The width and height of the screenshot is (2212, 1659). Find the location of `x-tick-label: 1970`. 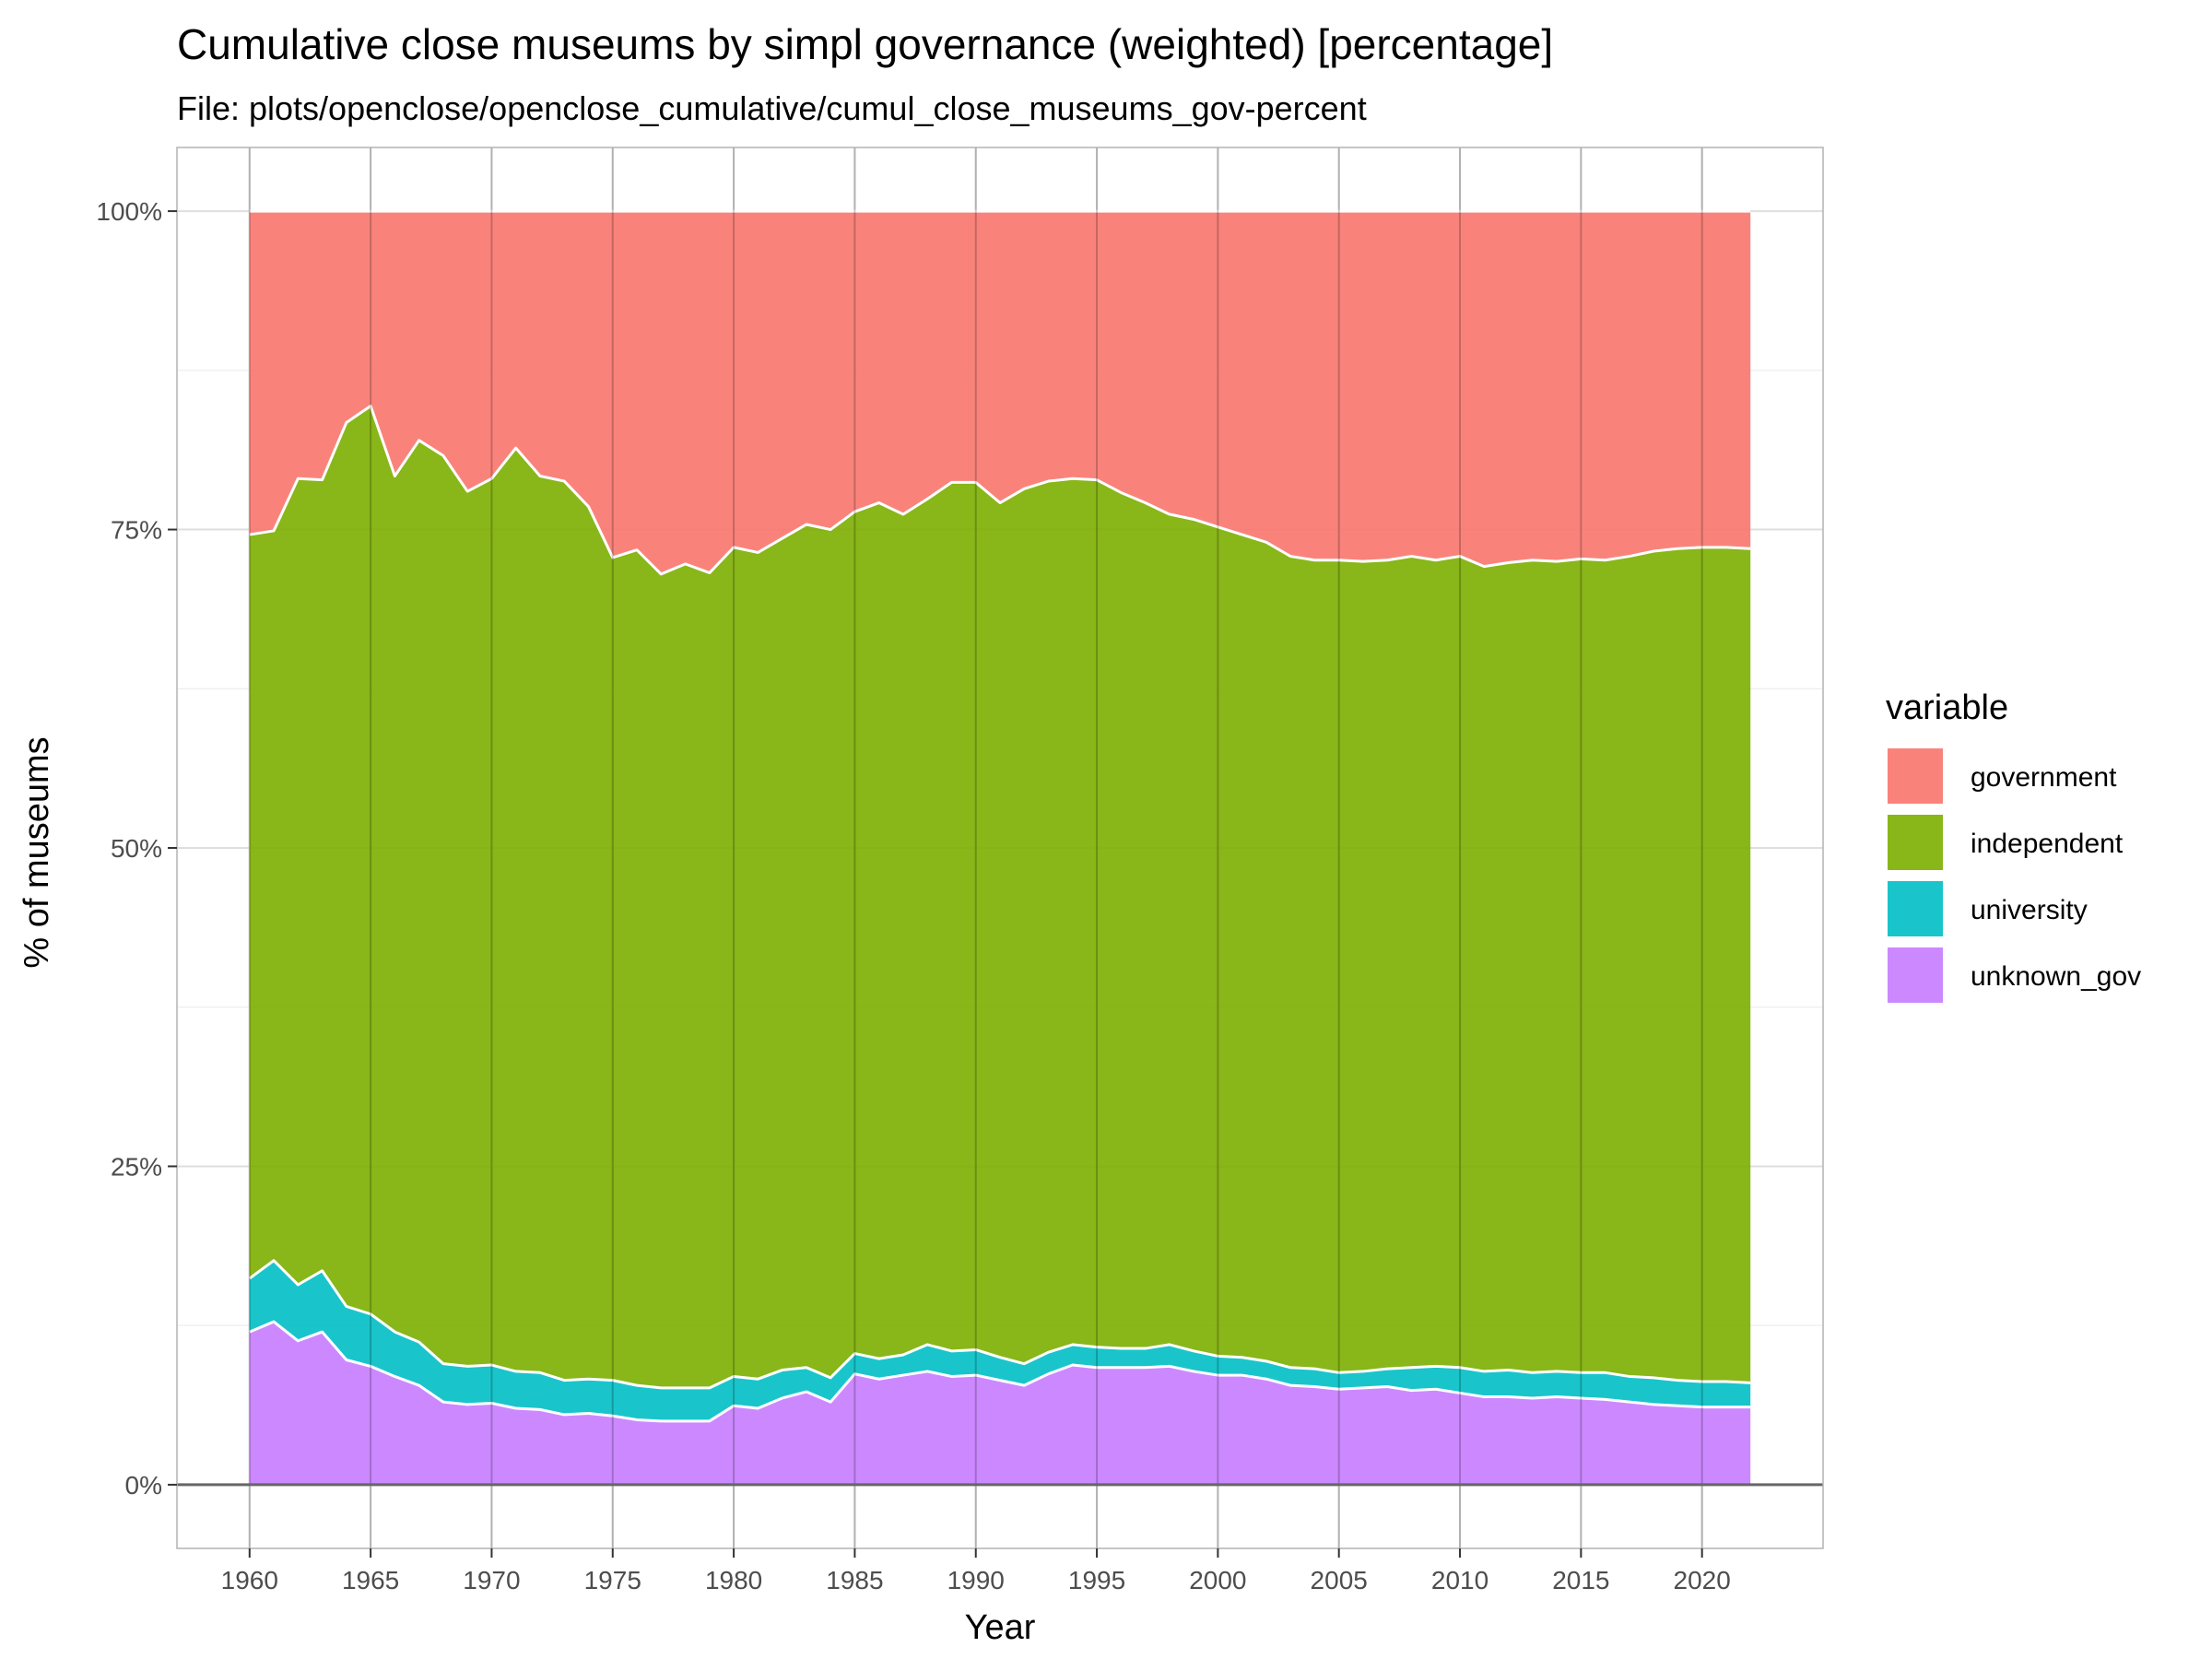

x-tick-label: 1970 is located at coordinates (491, 1580).